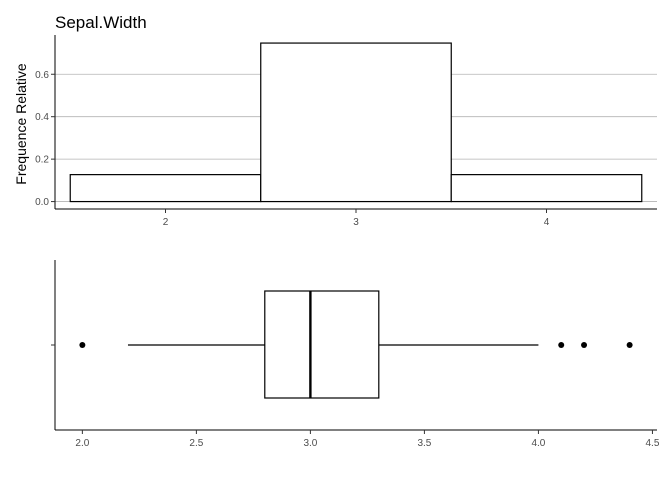 Image resolution: width=672 pixels, height=485 pixels. I want to click on box-x-tick-label: 3.0, so click(310, 443).